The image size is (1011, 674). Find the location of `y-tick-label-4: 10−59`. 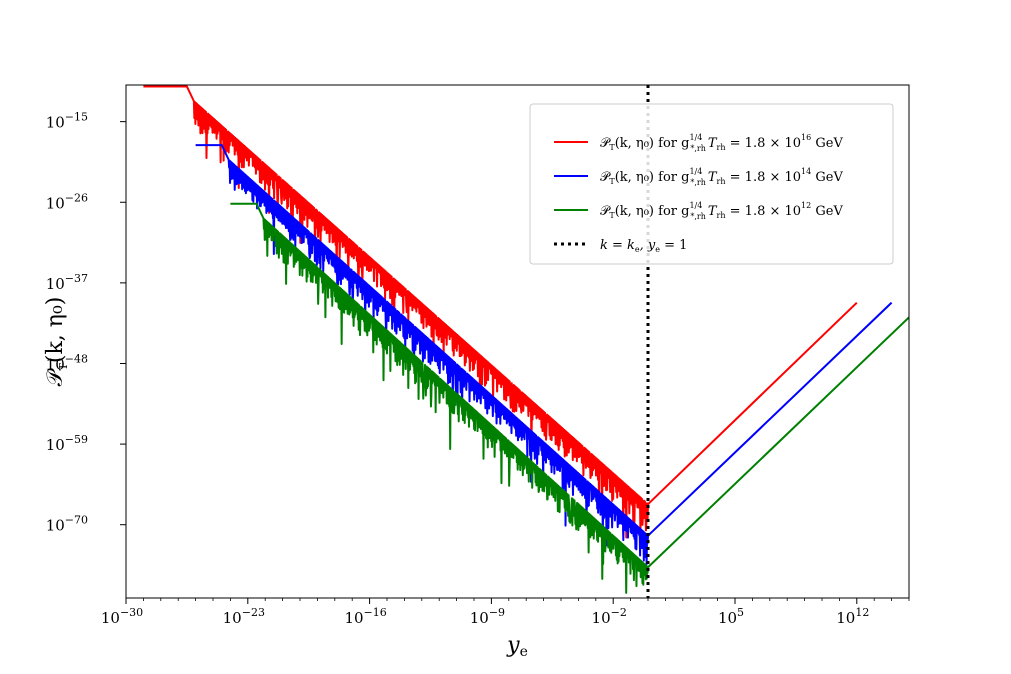

y-tick-label-4: 10−59 is located at coordinates (67, 443).